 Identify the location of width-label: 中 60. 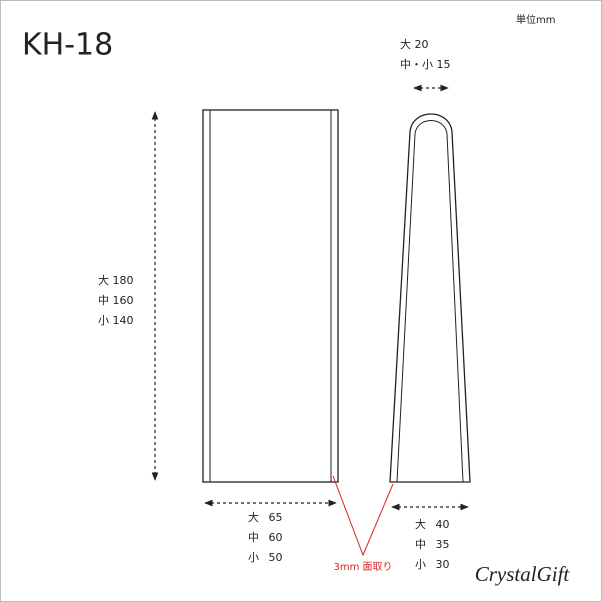
(265, 537).